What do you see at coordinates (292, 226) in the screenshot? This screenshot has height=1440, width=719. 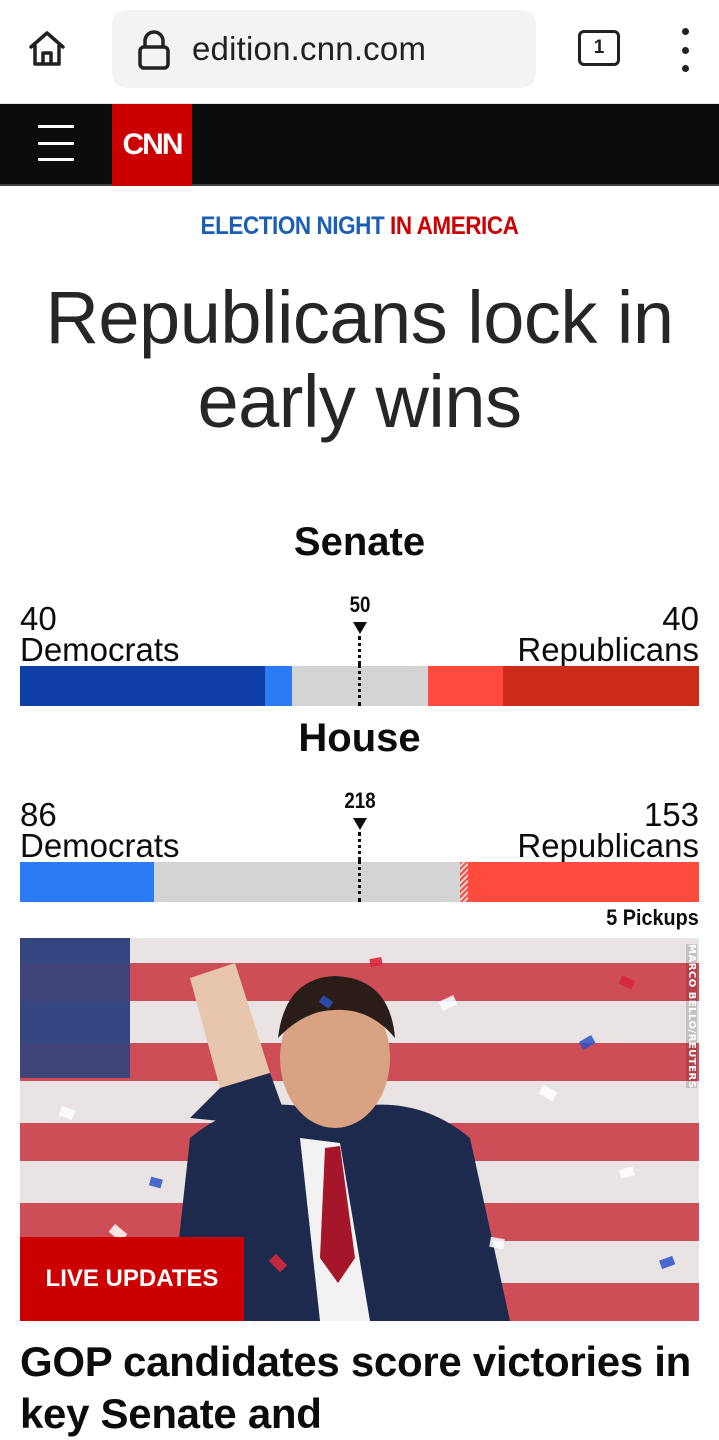 I see `kicker-part1: ELECTION NIGHT` at bounding box center [292, 226].